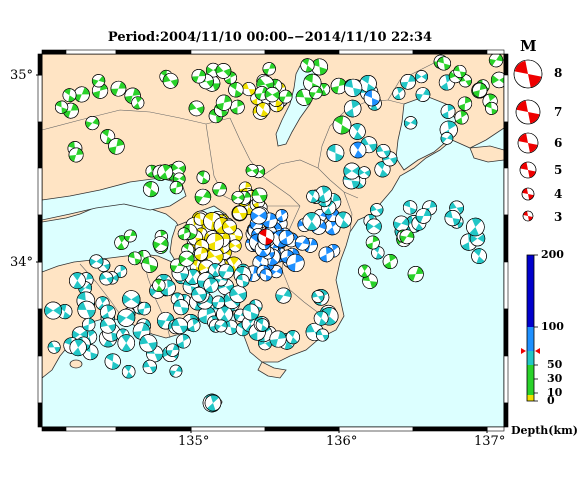  I want to click on ise-bay, so click(426, 133).